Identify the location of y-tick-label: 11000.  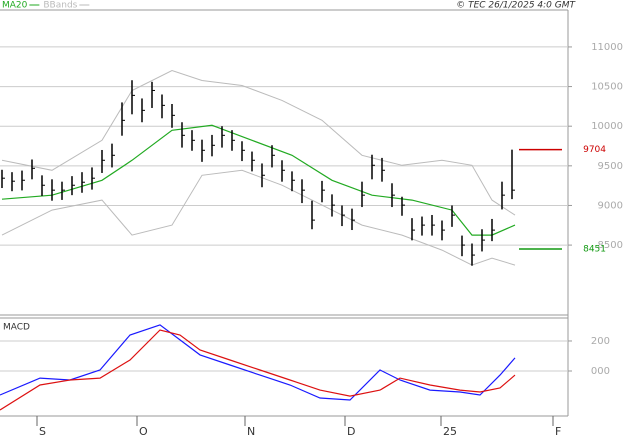
(607, 47).